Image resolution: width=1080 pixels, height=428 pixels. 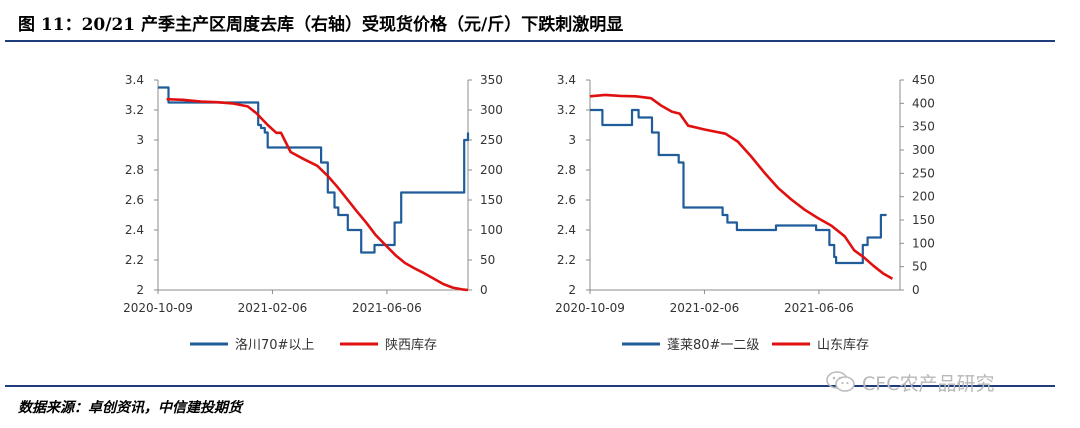 I want to click on right-tick-label: 400, so click(x=923, y=103).